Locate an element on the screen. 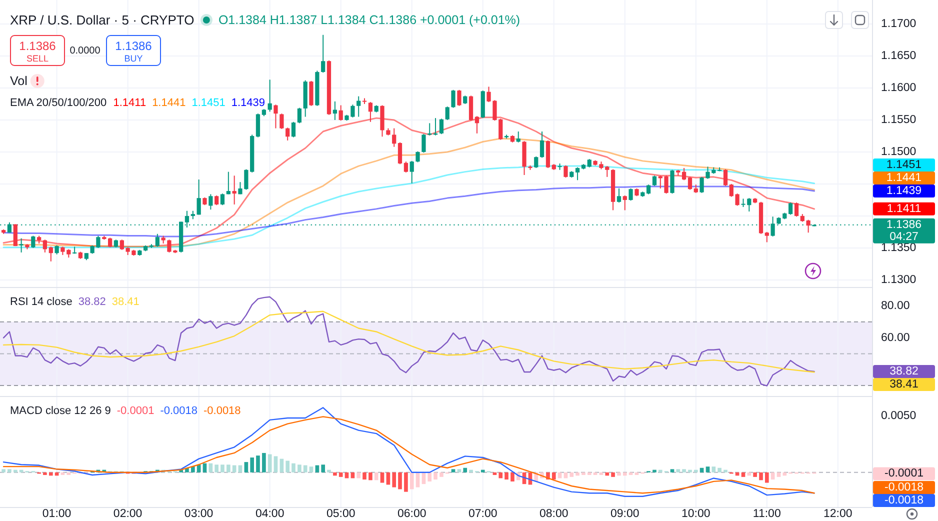 Image resolution: width=938 pixels, height=521 pixels. x-tick-label: 12:00 is located at coordinates (838, 514).